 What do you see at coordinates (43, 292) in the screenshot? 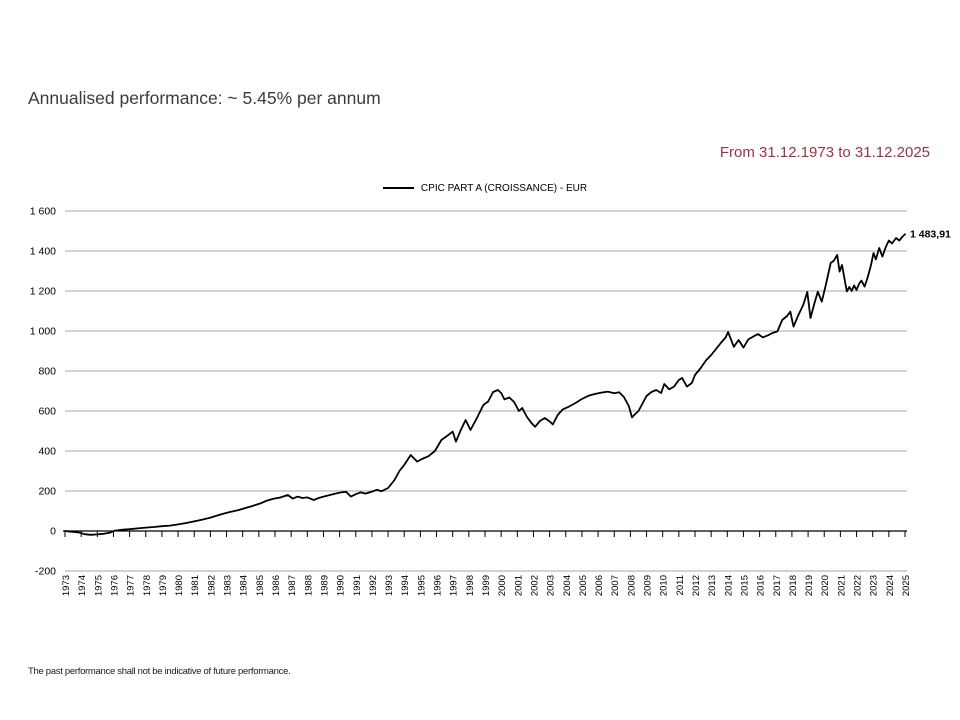
I see `y-tick-label: 1 200` at bounding box center [43, 292].